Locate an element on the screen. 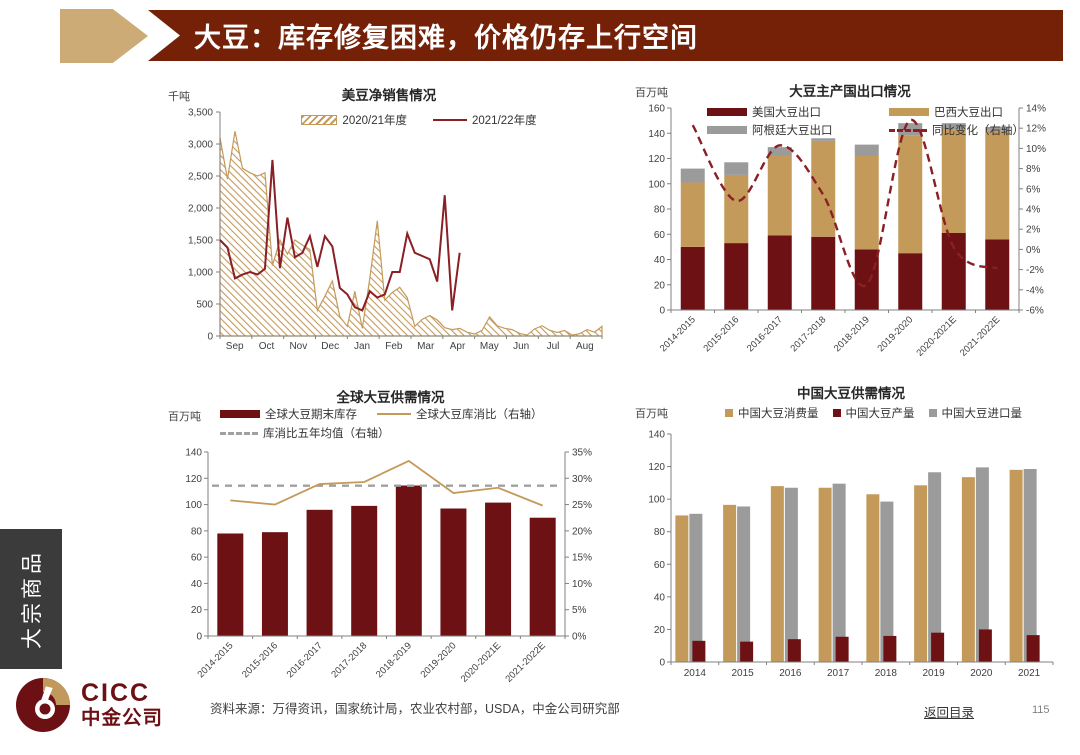 This screenshot has width=1080, height=755. chart-legend: 2020/21年度 2021/22年度 is located at coordinates (419, 121).